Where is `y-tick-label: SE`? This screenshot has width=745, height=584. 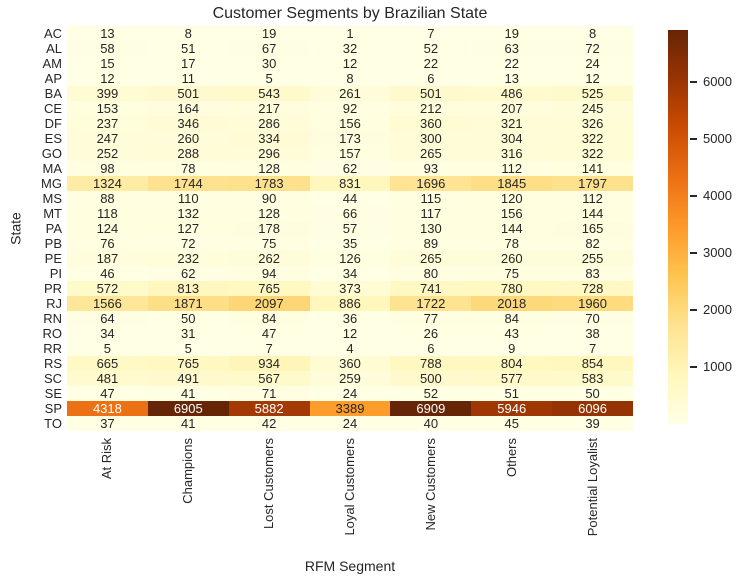
y-tick-label: SE is located at coordinates (53, 393).